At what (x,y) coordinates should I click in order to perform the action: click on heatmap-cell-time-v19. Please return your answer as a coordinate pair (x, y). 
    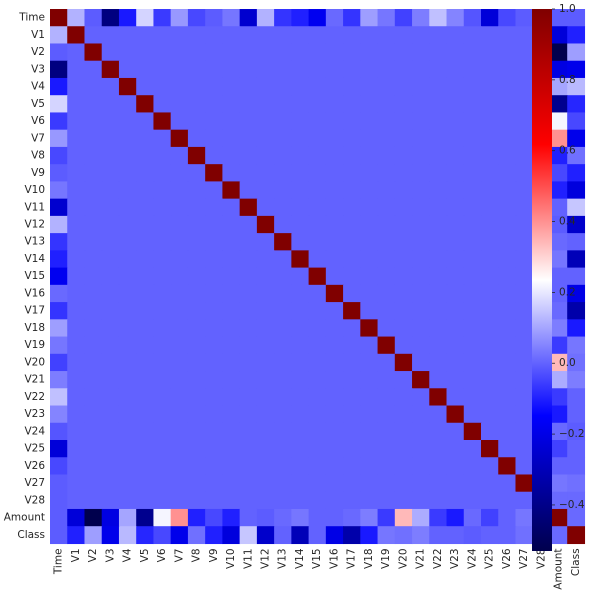
    Looking at the image, I should click on (386, 18).